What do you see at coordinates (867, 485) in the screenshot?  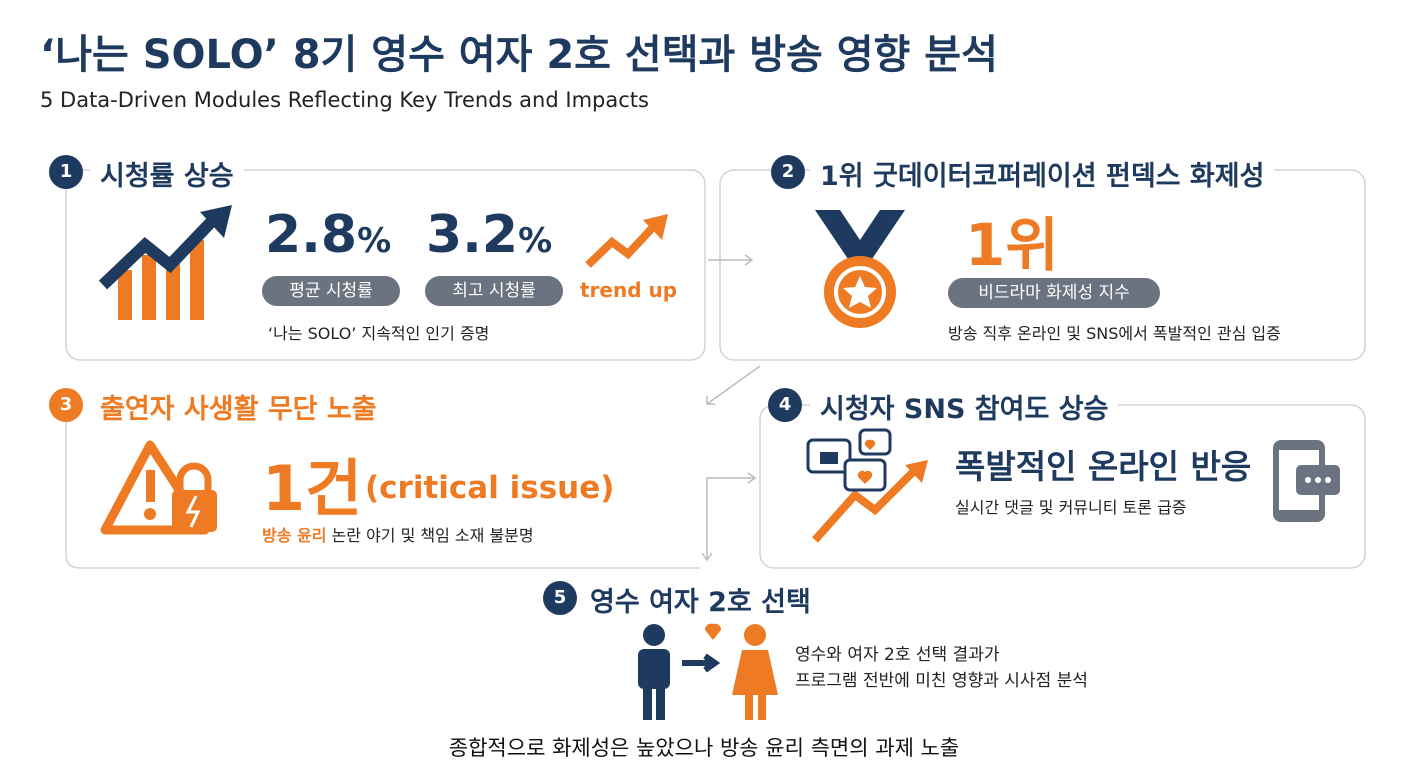 I see `social-icon` at bounding box center [867, 485].